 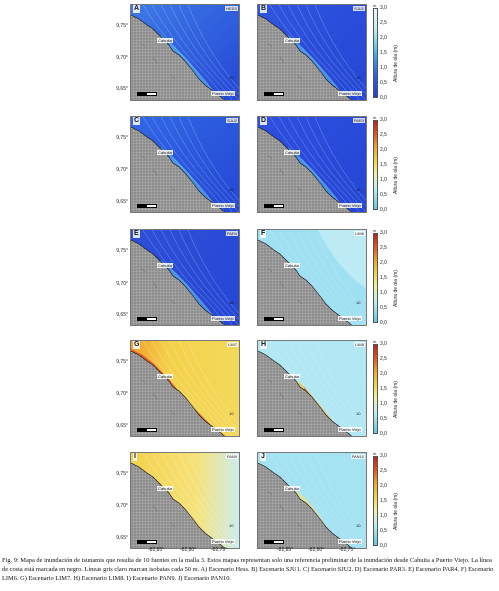 I want to click on lat-label-row4-970: 9,70°, so click(x=122, y=394).